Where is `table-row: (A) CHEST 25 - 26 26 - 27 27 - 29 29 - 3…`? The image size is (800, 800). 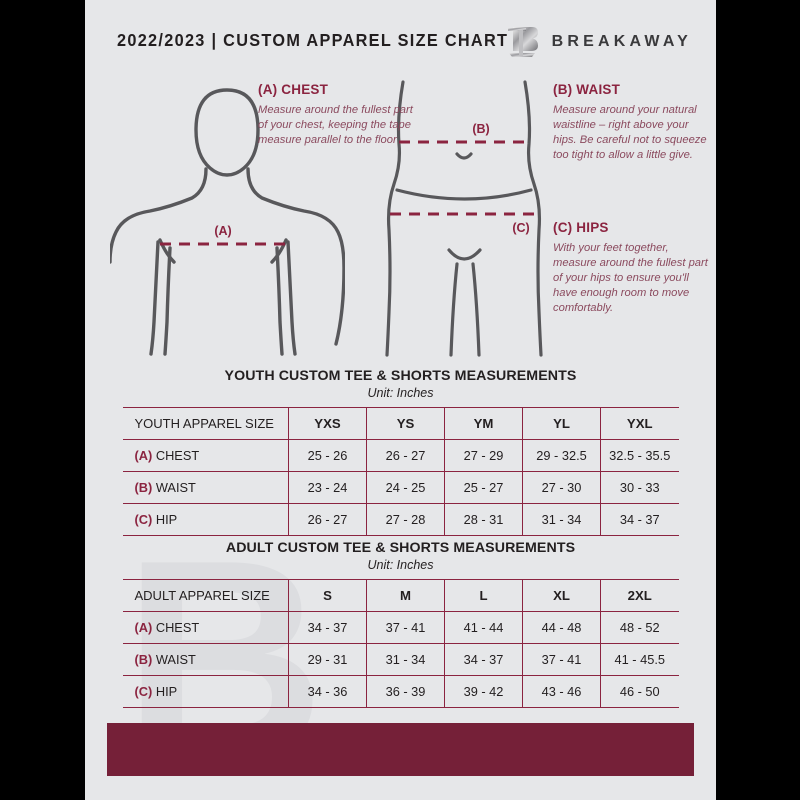
table-row: (A) CHEST 25 - 26 26 - 27 27 - 29 29 - 3… is located at coordinates (400, 455).